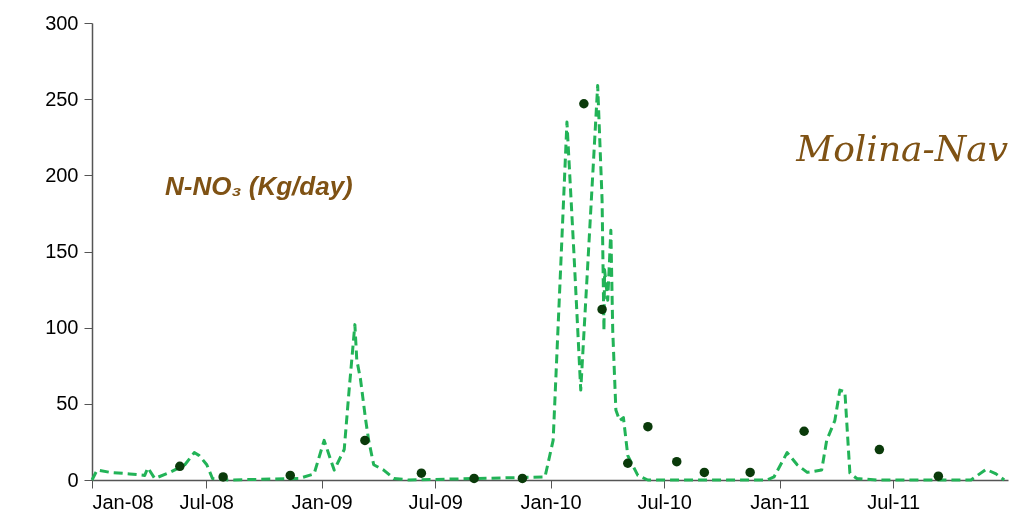  Describe the element at coordinates (67, 403) in the screenshot. I see `y-tick-label: 50` at that location.